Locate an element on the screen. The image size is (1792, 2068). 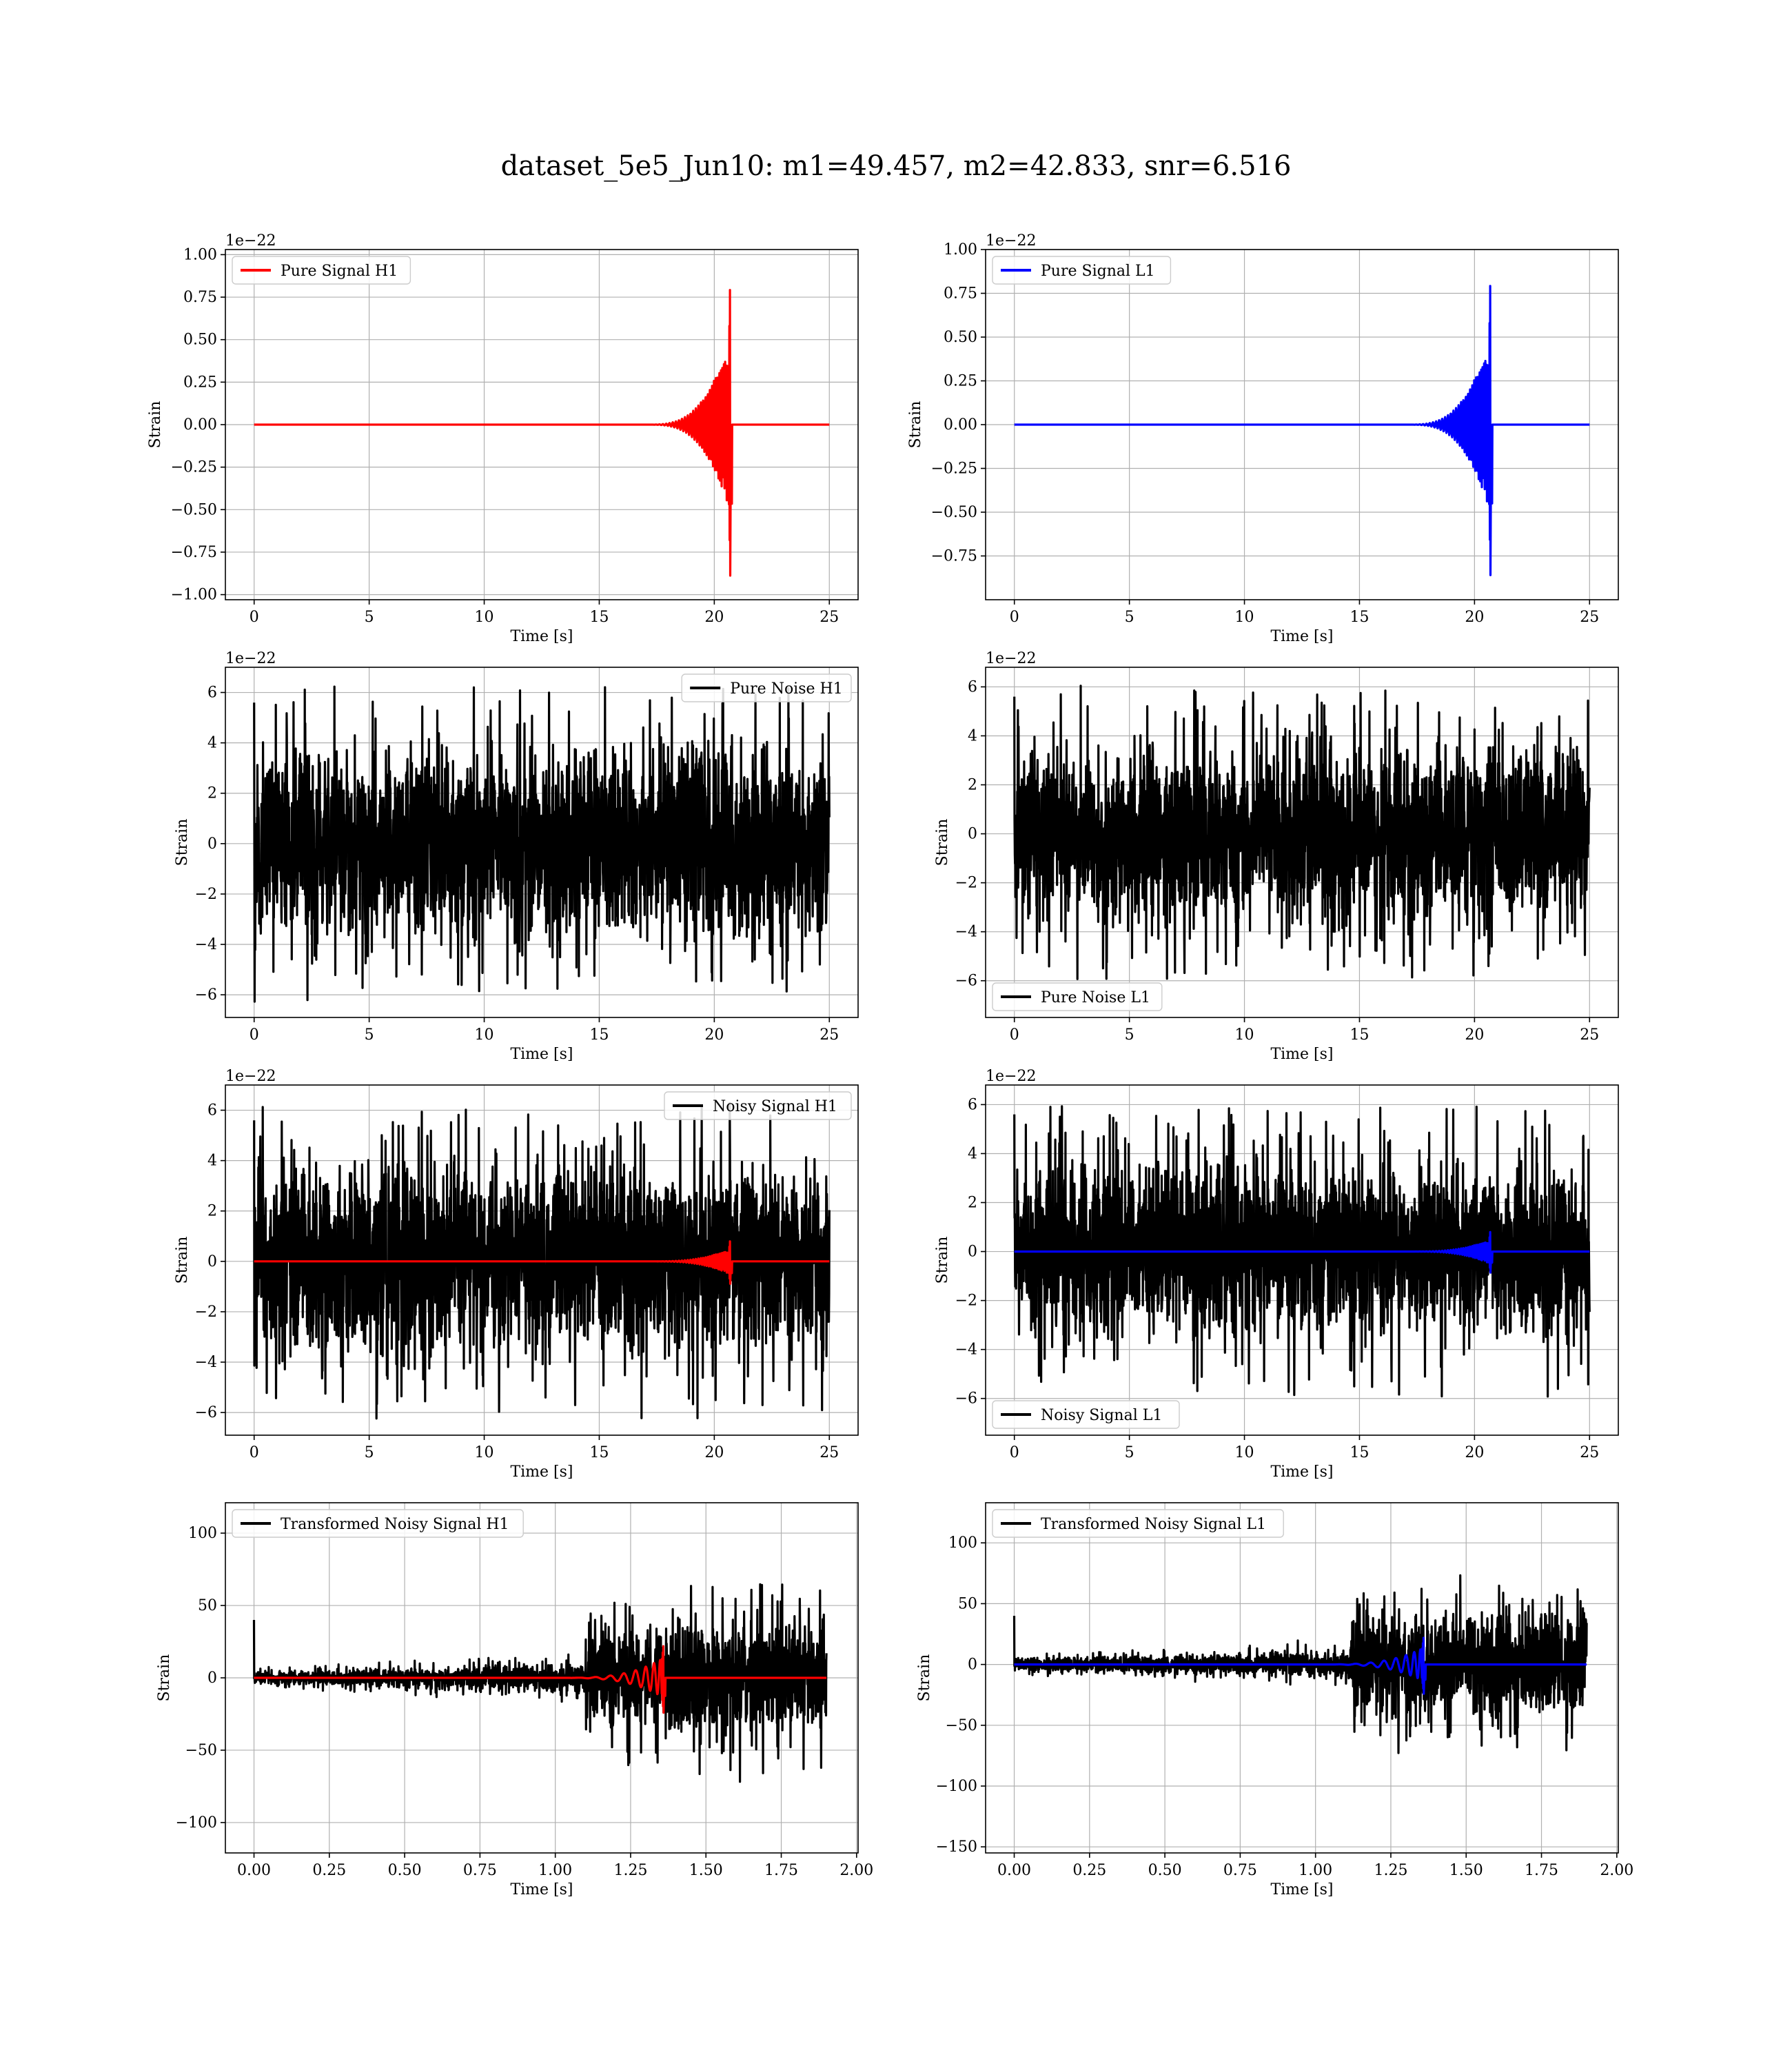
legend: Pure Noise L1 is located at coordinates (1077, 996).